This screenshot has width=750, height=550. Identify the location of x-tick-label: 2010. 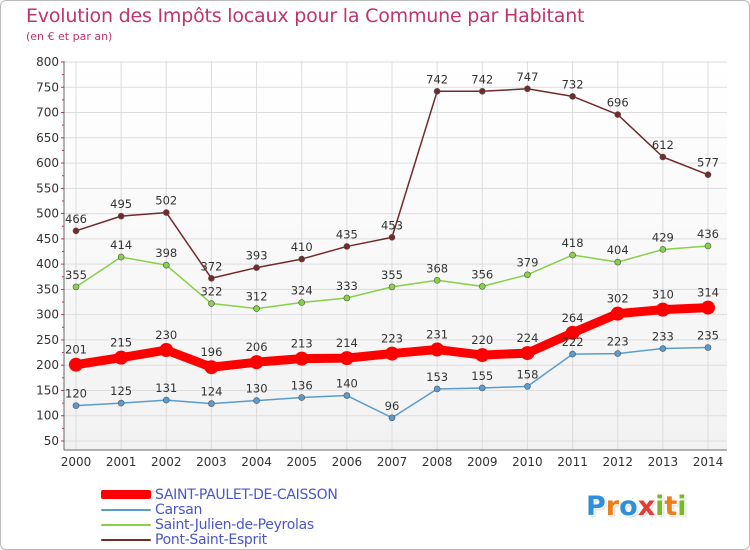
(527, 462).